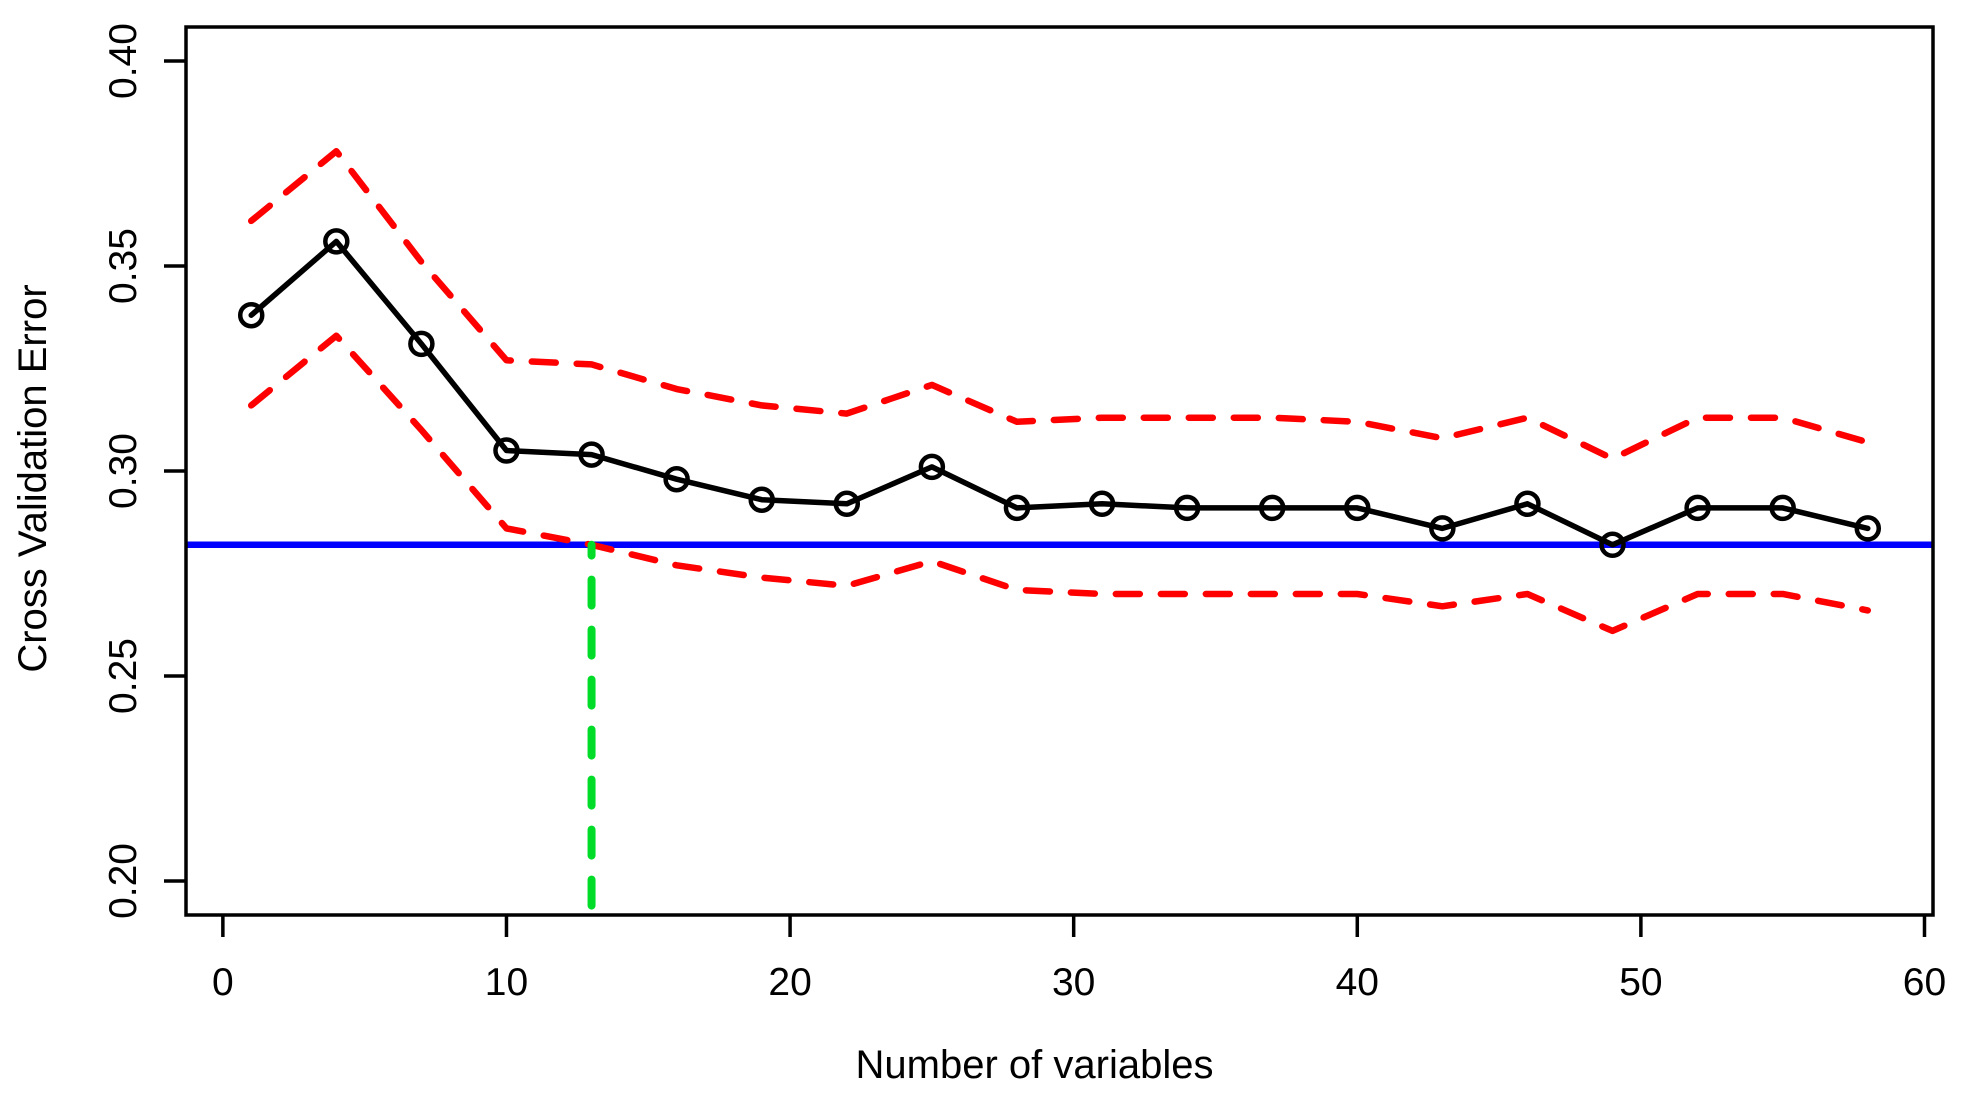 This screenshot has height=1100, width=1961. Describe the element at coordinates (123, 471) in the screenshot. I see `y-axis-tick-label: 0.30` at that location.